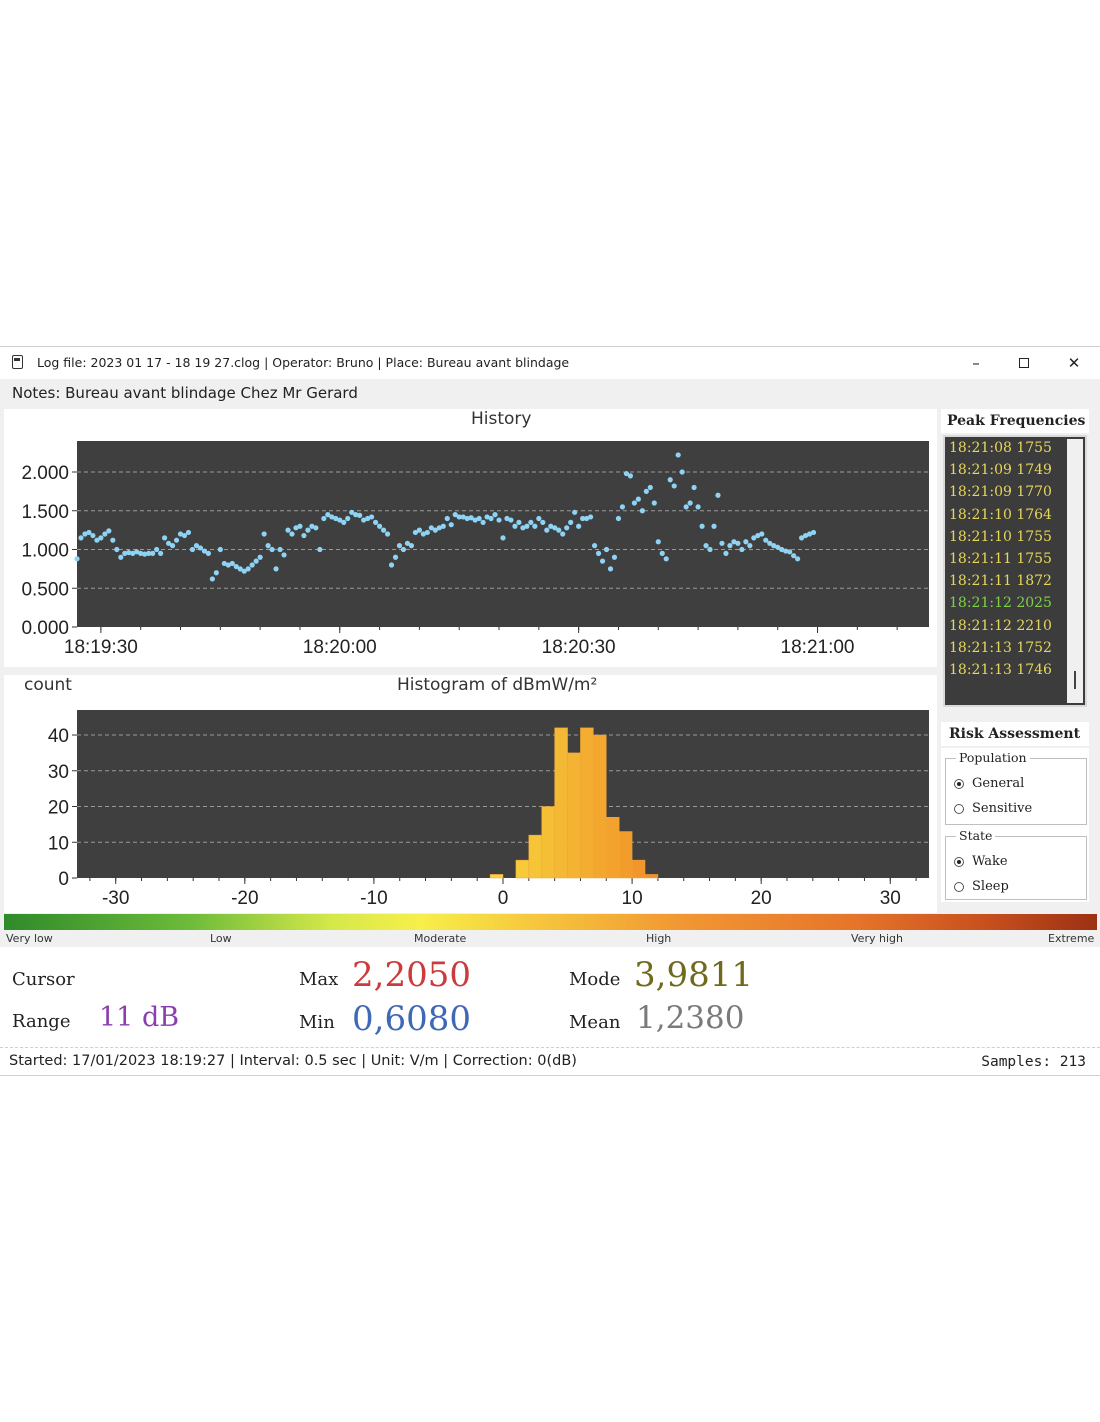  I want to click on state-sleep-radio: Sleep, so click(981, 886).